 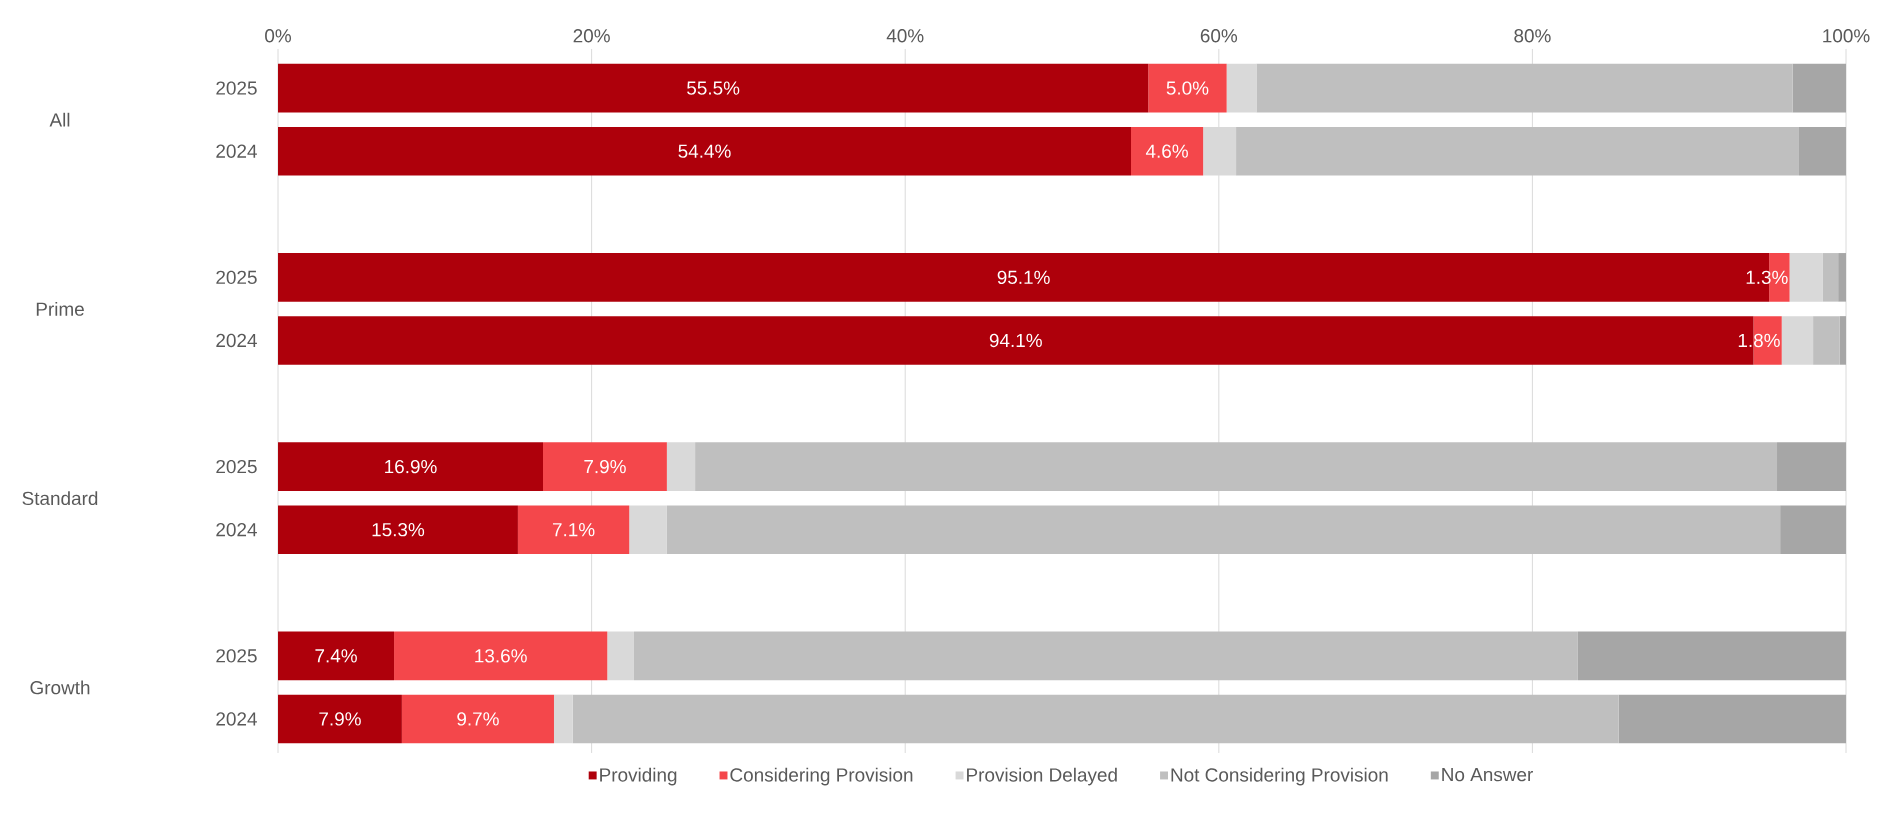 I want to click on data-label: 55.5%, so click(x=713, y=88).